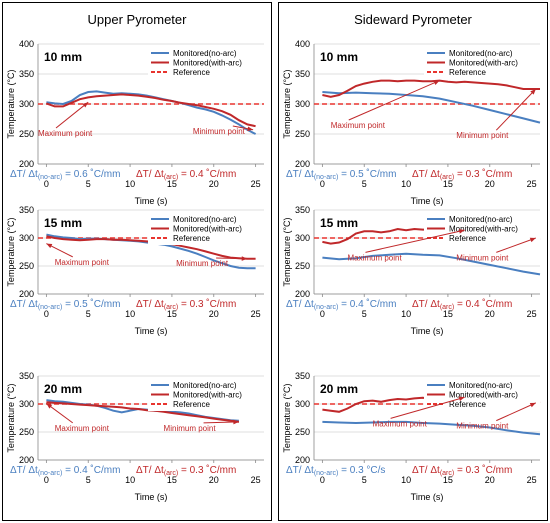  Describe the element at coordinates (205, 385) in the screenshot. I see `upper-20-legend-no-arc: Monitored(no-arc)` at that location.